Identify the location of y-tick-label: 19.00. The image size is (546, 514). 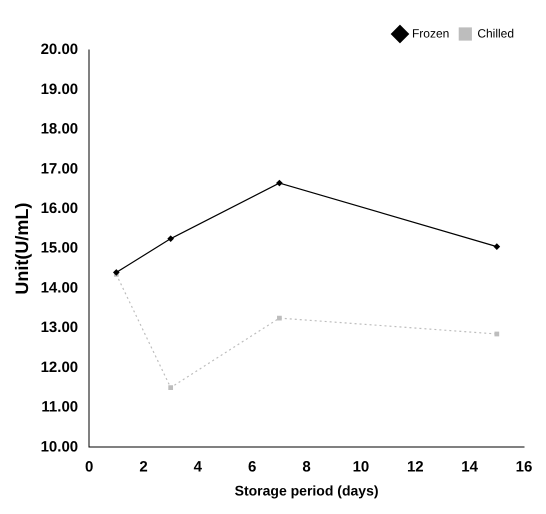
(59, 89).